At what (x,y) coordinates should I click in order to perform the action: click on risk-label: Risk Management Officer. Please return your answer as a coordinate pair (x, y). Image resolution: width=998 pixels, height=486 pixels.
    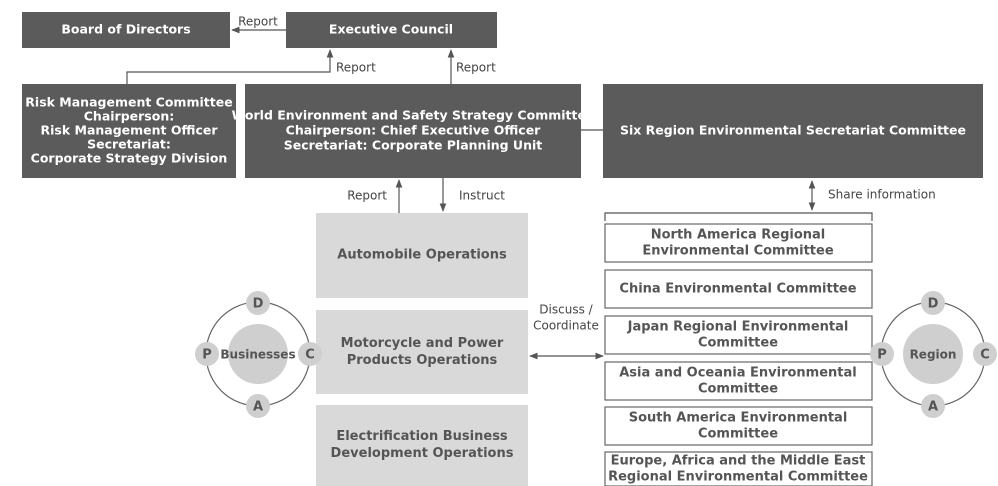
    Looking at the image, I should click on (130, 130).